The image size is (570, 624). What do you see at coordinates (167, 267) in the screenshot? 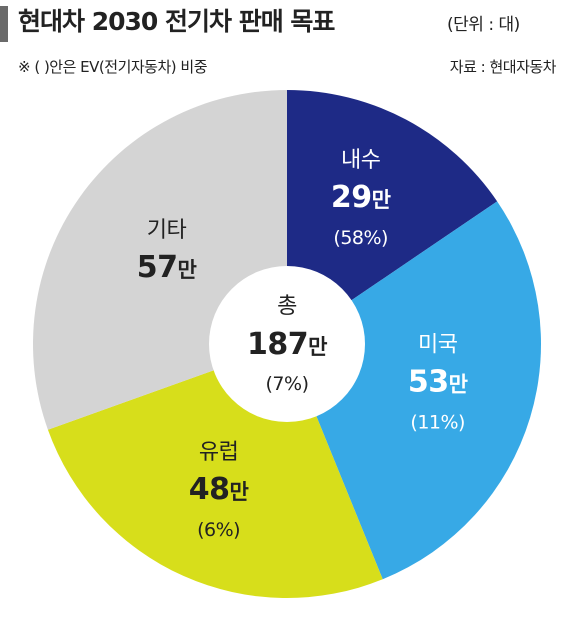
I see `slice-value-4: 57만` at bounding box center [167, 267].